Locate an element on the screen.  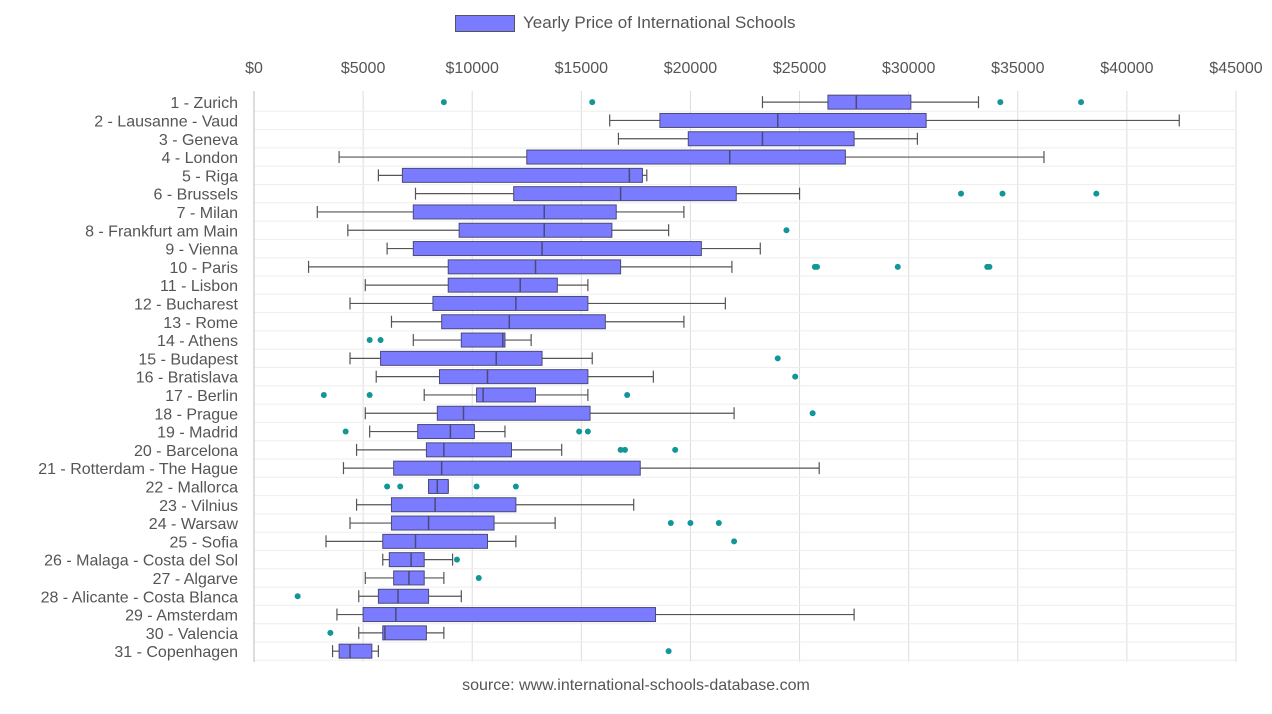
x-tick-label: $45000 is located at coordinates (1235, 68).